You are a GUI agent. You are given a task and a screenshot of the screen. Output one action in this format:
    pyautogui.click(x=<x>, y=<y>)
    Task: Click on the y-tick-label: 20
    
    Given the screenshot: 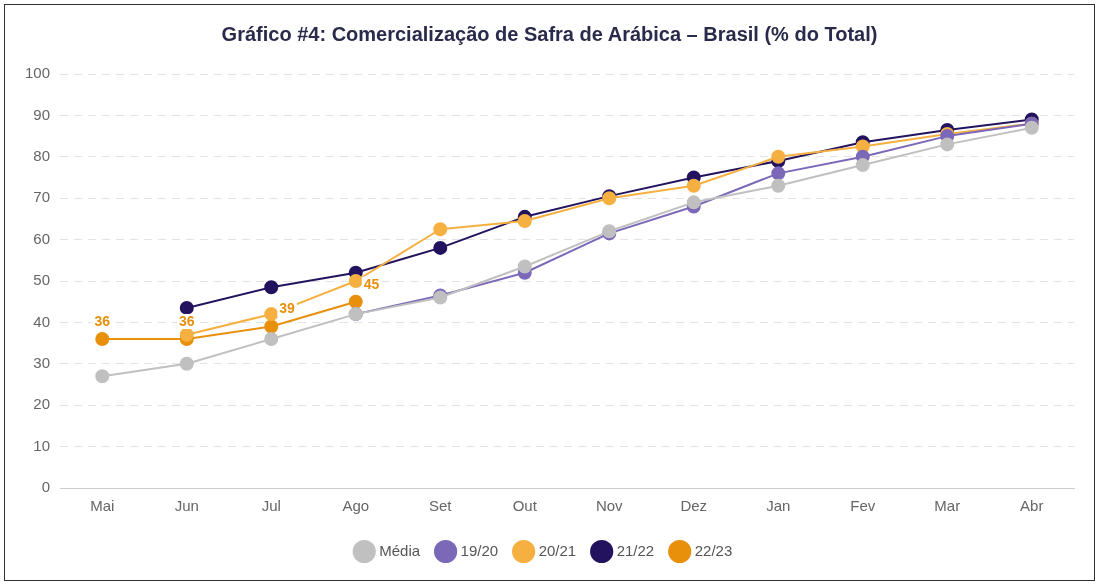 What is the action you would take?
    pyautogui.click(x=42, y=404)
    